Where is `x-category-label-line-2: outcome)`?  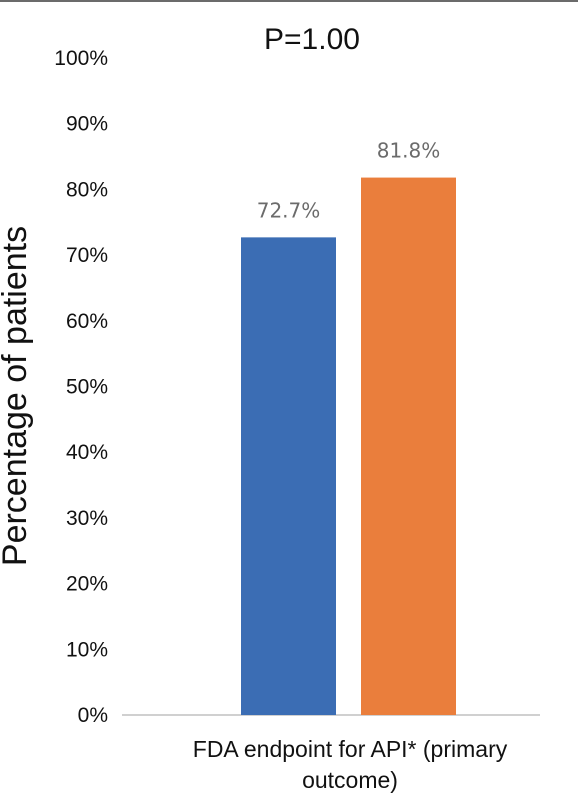 x-category-label-line-2: outcome) is located at coordinates (350, 780).